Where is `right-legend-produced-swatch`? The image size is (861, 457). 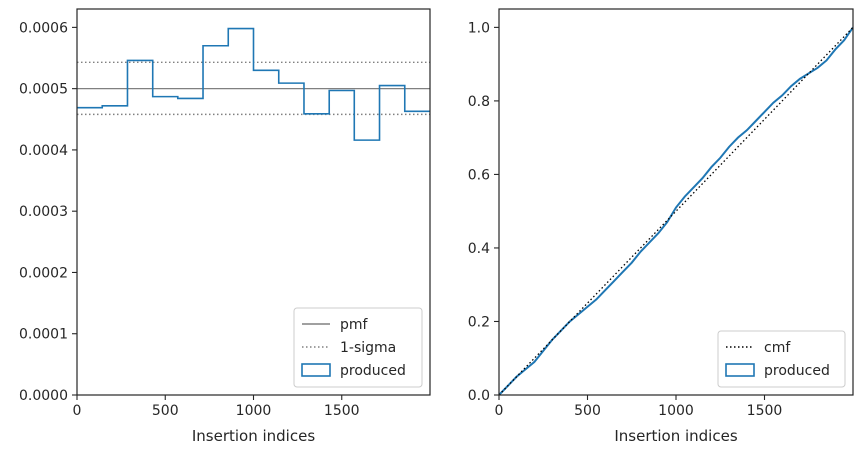 right-legend-produced-swatch is located at coordinates (740, 370).